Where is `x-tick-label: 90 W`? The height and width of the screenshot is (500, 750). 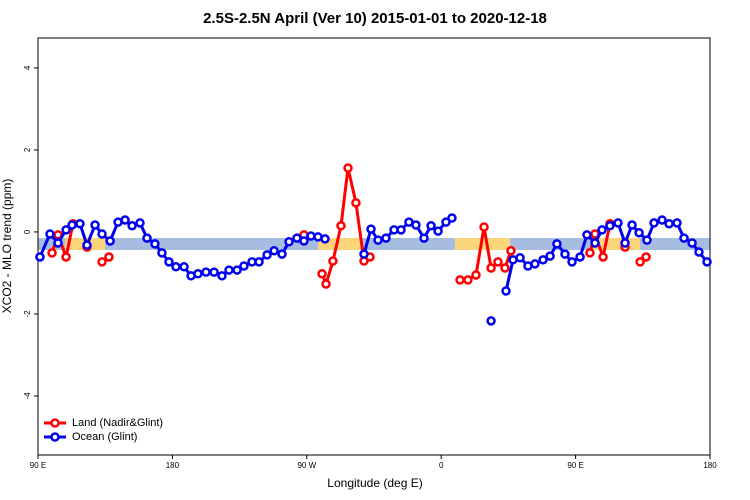
x-tick-label: 90 W is located at coordinates (306, 465).